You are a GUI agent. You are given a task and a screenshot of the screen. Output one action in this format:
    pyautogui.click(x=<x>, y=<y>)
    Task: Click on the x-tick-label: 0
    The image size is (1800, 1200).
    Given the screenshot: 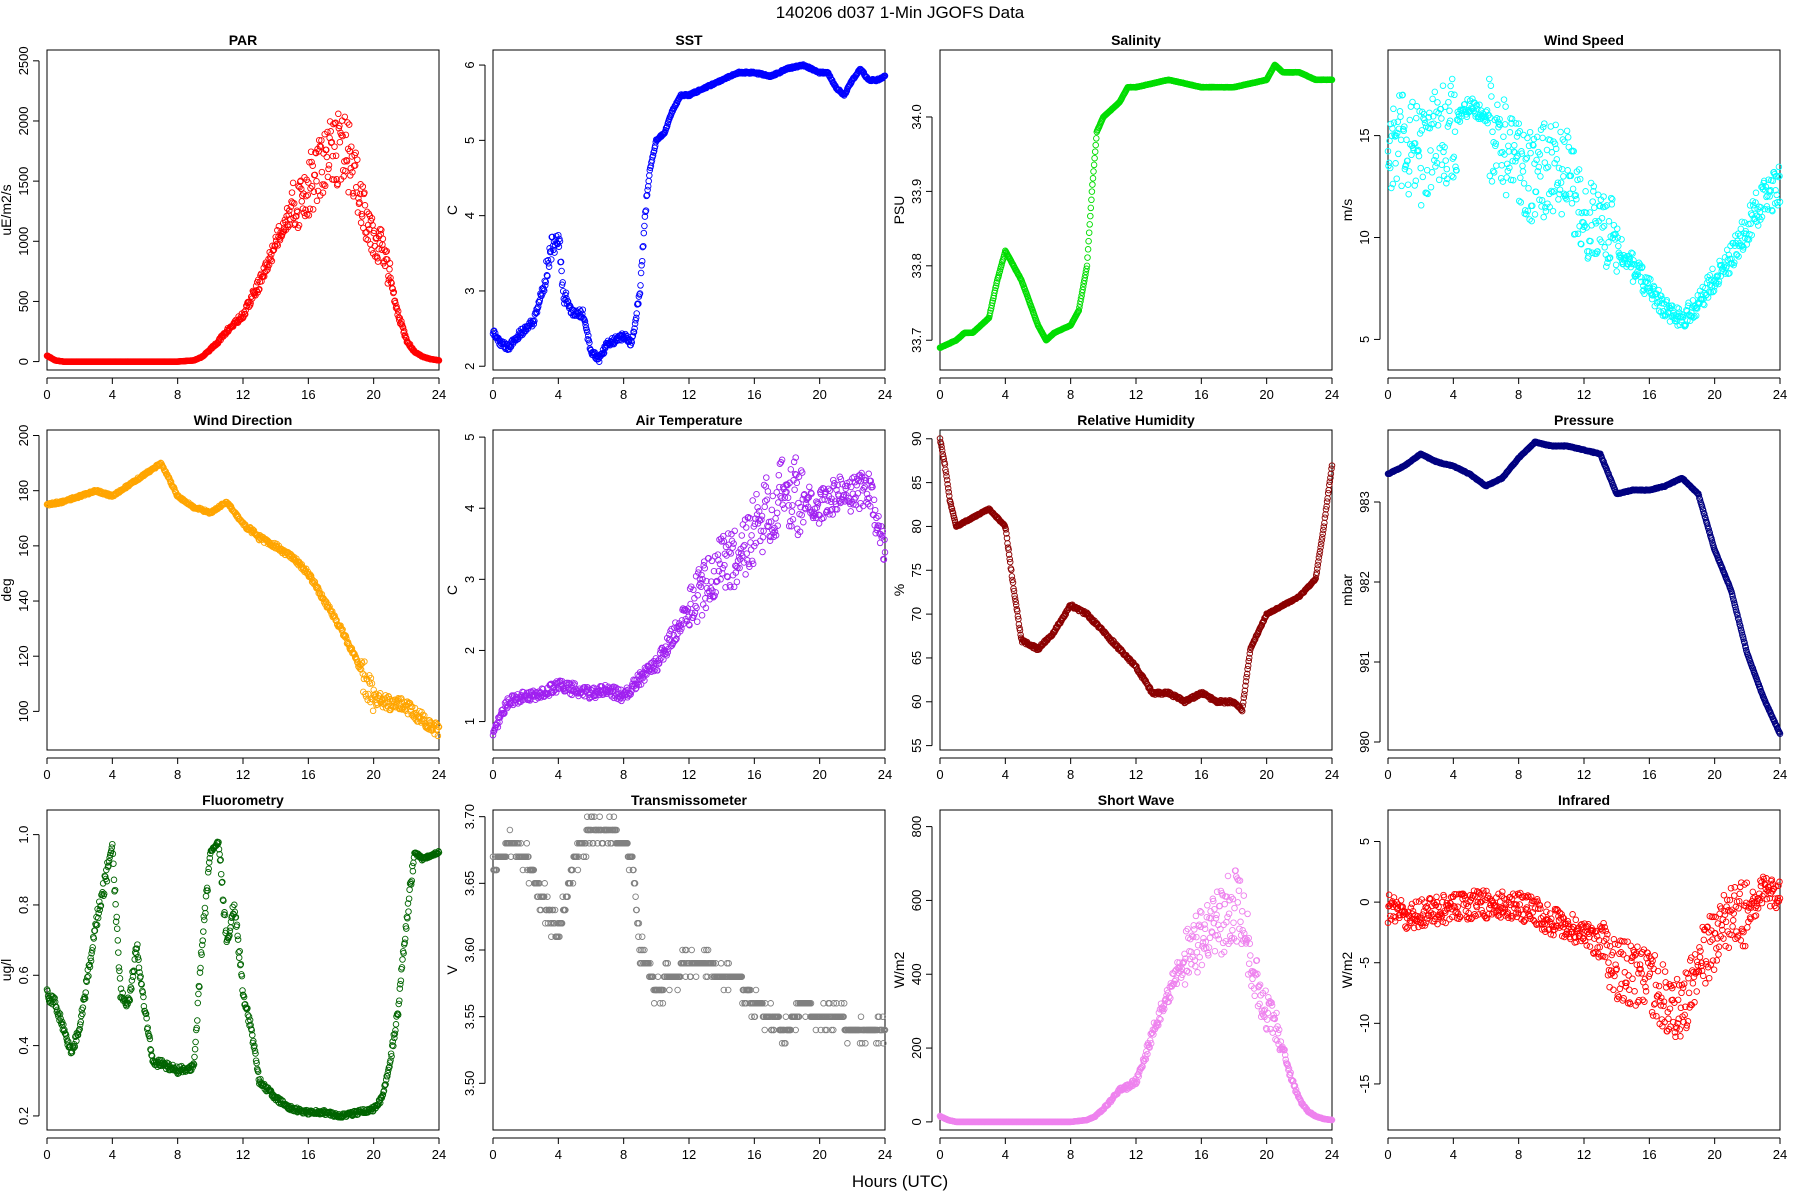 What is the action you would take?
    pyautogui.click(x=46, y=394)
    